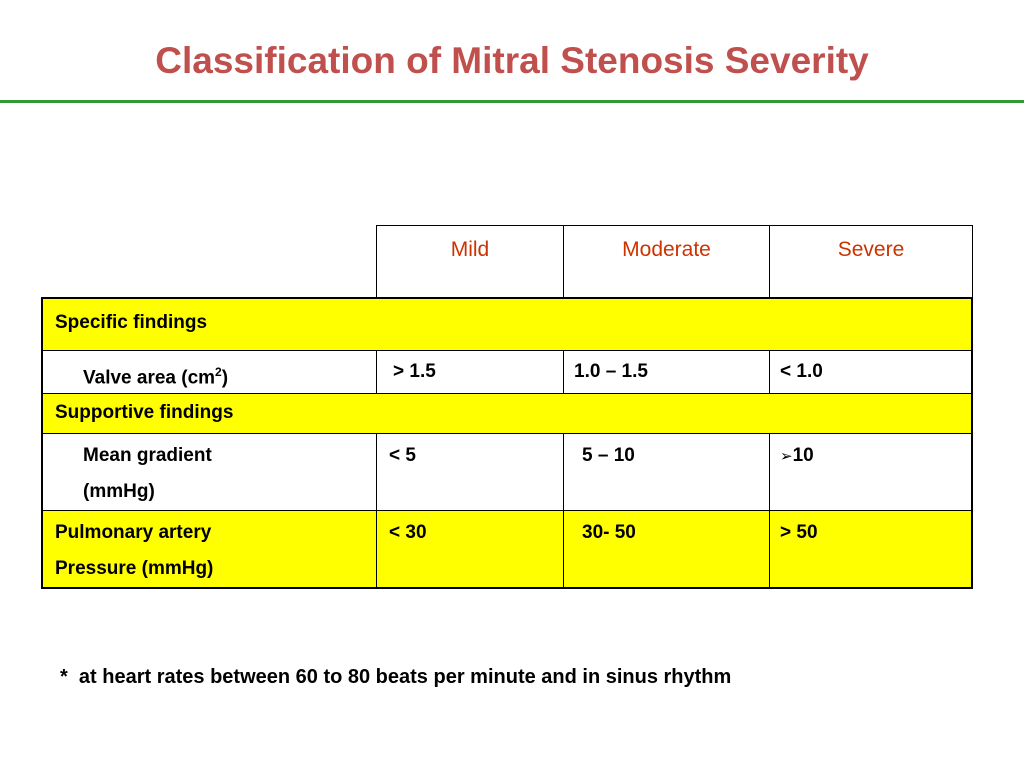 This screenshot has height=768, width=1024. Describe the element at coordinates (470, 372) in the screenshot. I see `cell: > 1.5` at that location.